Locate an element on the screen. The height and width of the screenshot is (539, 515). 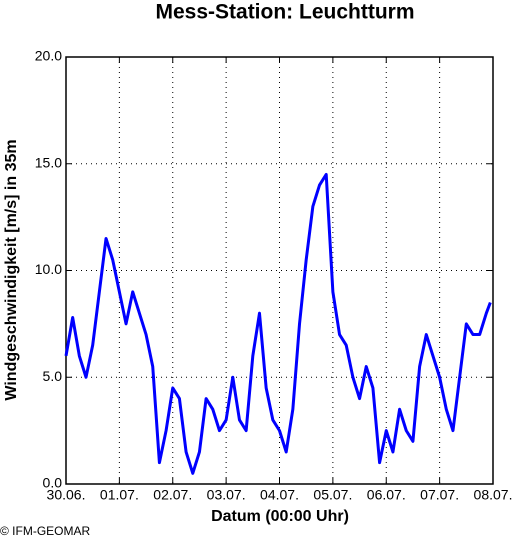
x-tick-label: 07.07. is located at coordinates (439, 495).